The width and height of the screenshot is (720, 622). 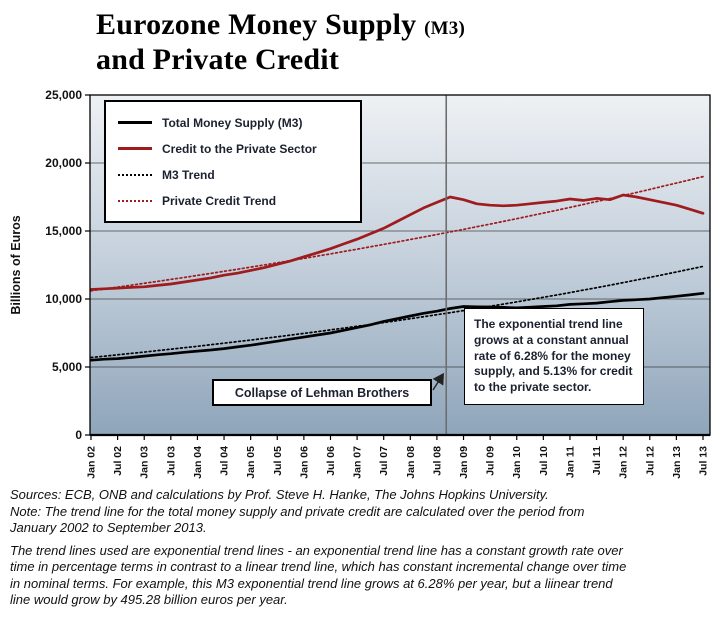 I want to click on svg-text: Jan 13, so click(x=677, y=462).